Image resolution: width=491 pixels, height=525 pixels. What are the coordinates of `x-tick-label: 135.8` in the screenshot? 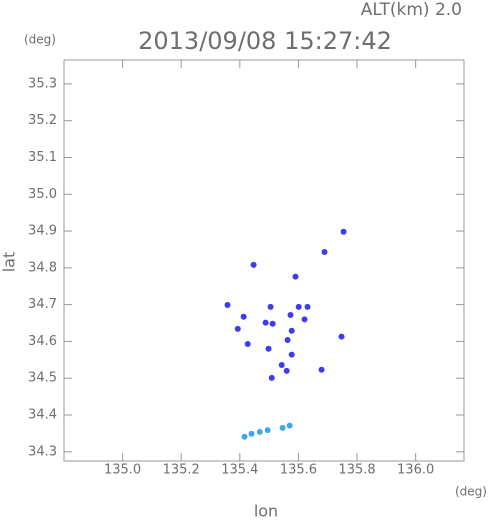 It's located at (356, 470).